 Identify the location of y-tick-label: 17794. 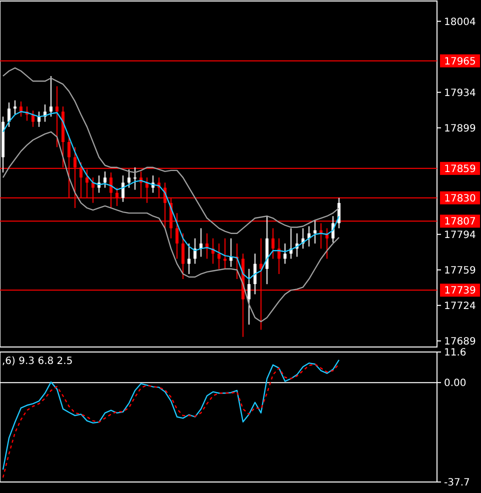
(460, 235).